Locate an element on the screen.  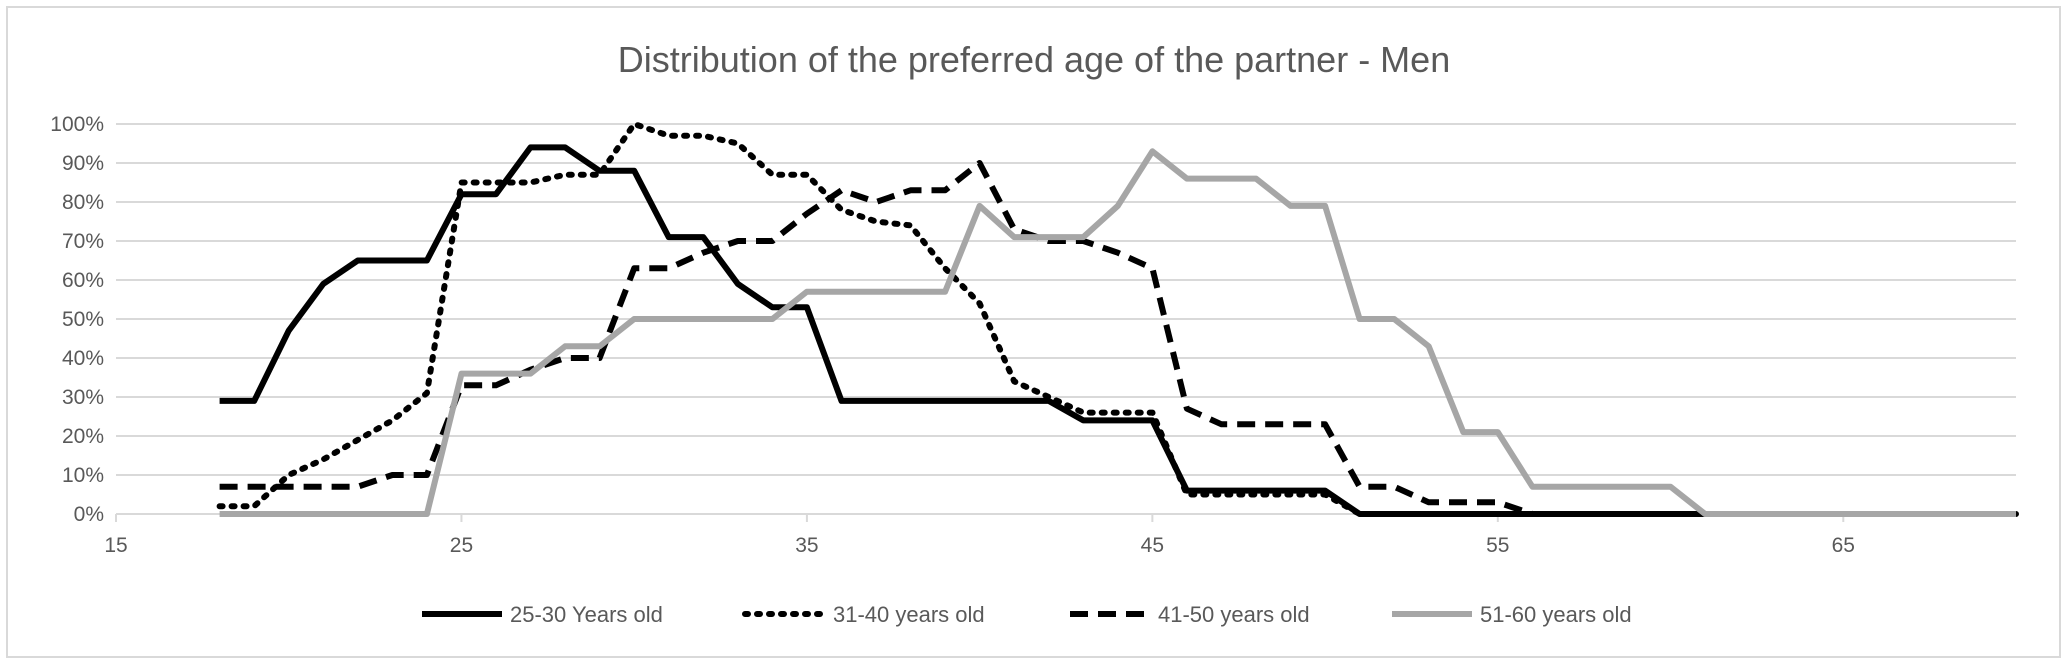
legend-label: 31-40 years old is located at coordinates (909, 614).